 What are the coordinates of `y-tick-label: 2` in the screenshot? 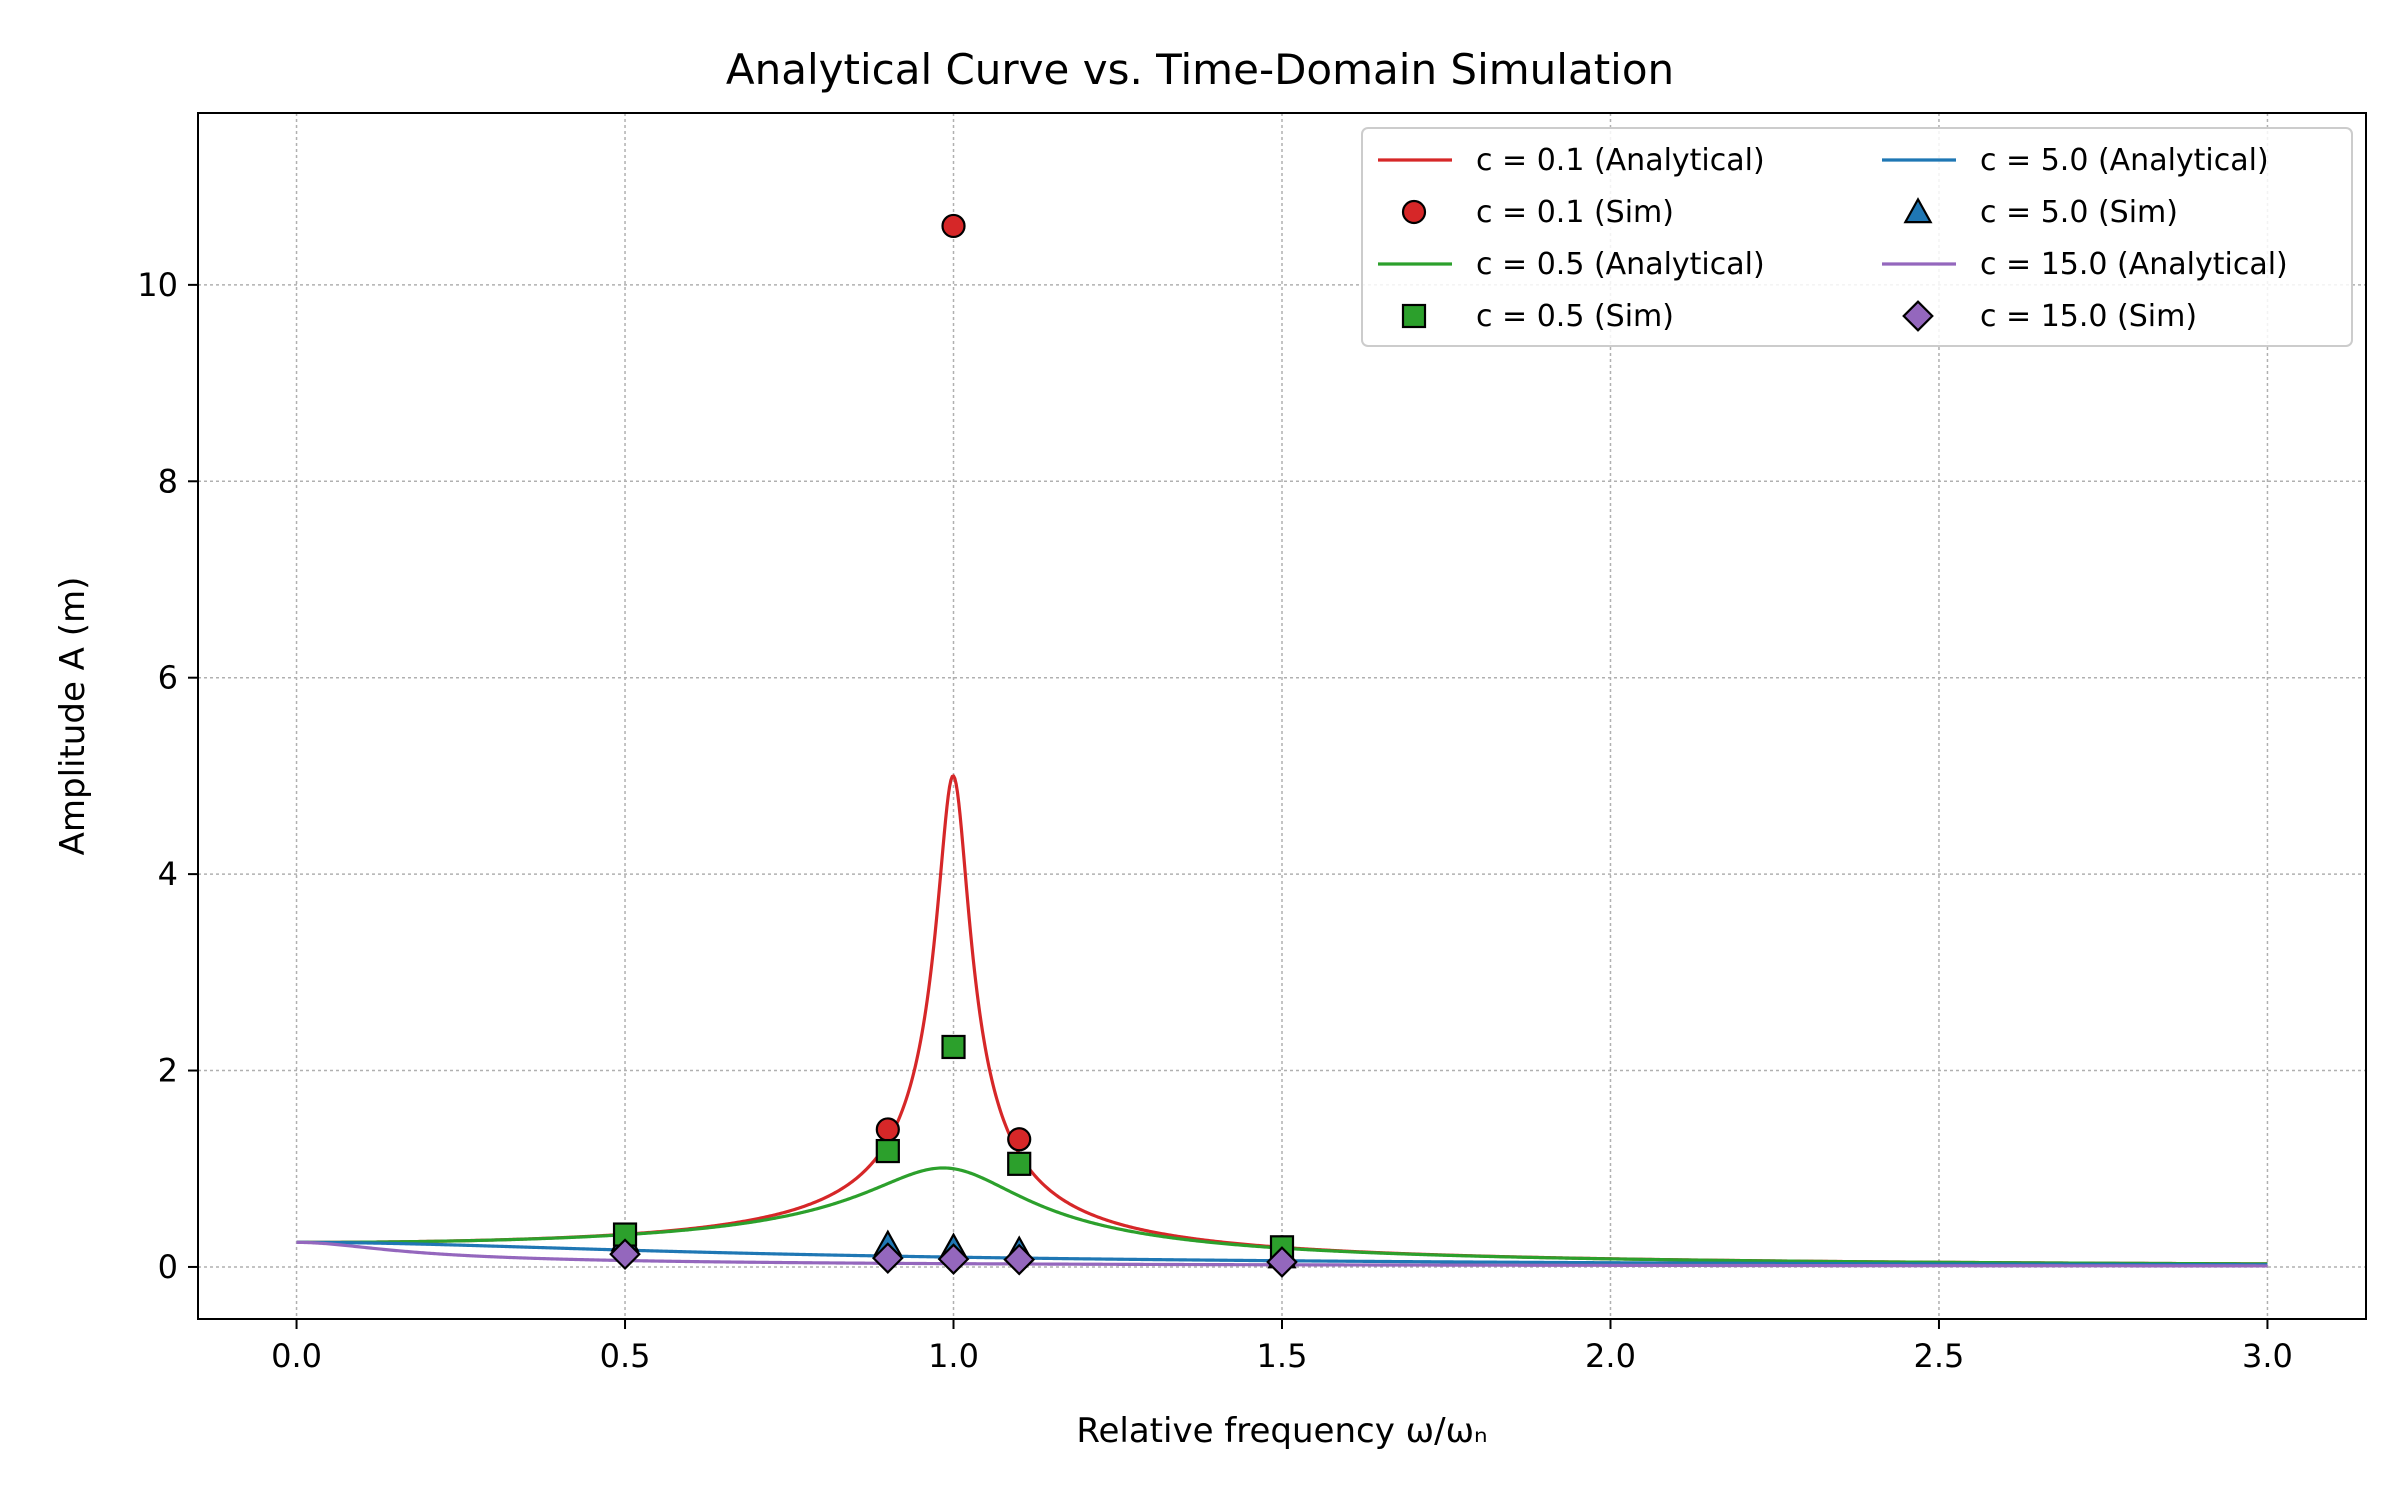 It's located at (168, 1071).